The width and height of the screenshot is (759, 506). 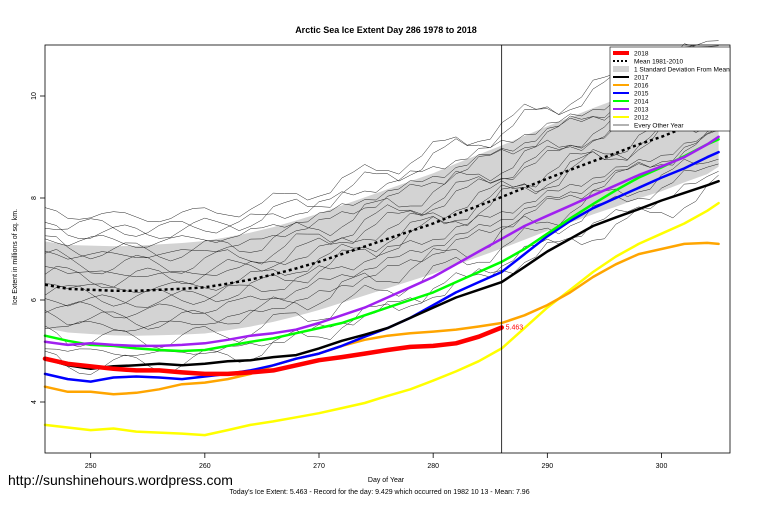 What do you see at coordinates (682, 69) in the screenshot?
I see `legend-label: 1 Standard Deviation From Mean` at bounding box center [682, 69].